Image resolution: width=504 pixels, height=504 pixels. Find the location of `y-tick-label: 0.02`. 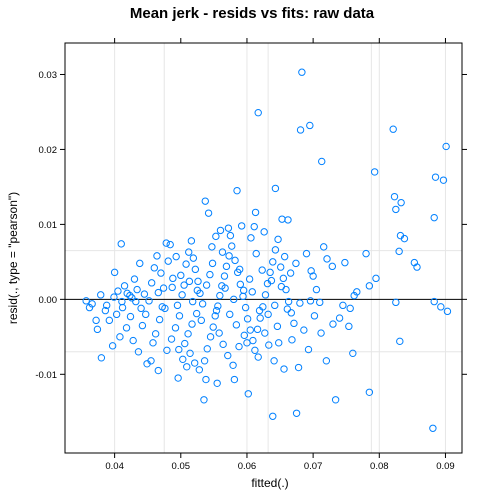

y-tick-label: 0.02 is located at coordinates (48, 150).